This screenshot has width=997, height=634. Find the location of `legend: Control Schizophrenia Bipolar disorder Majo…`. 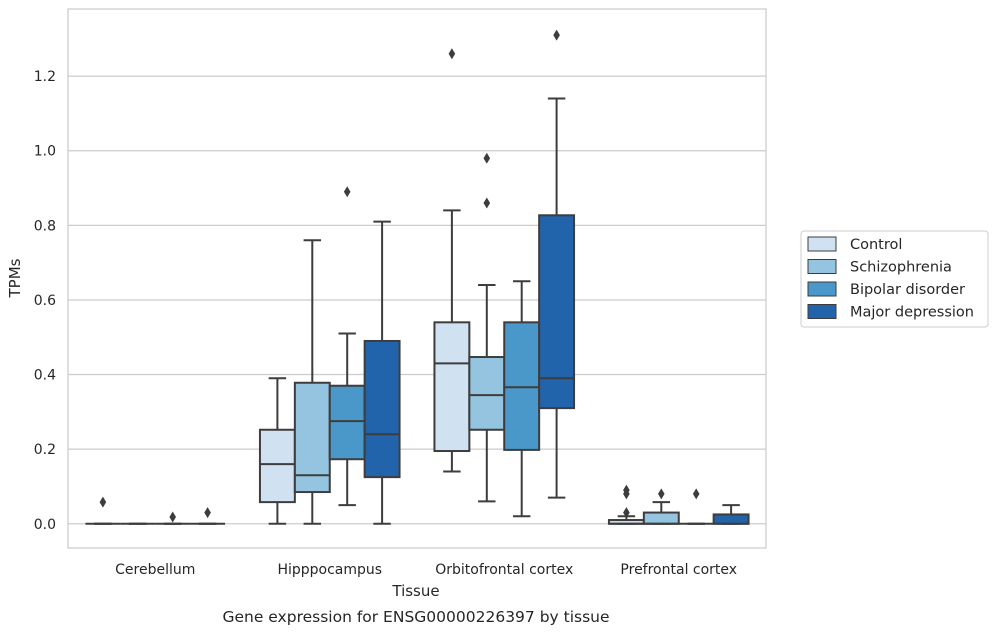

legend: Control Schizophrenia Bipolar disorder Majo… is located at coordinates (894, 279).